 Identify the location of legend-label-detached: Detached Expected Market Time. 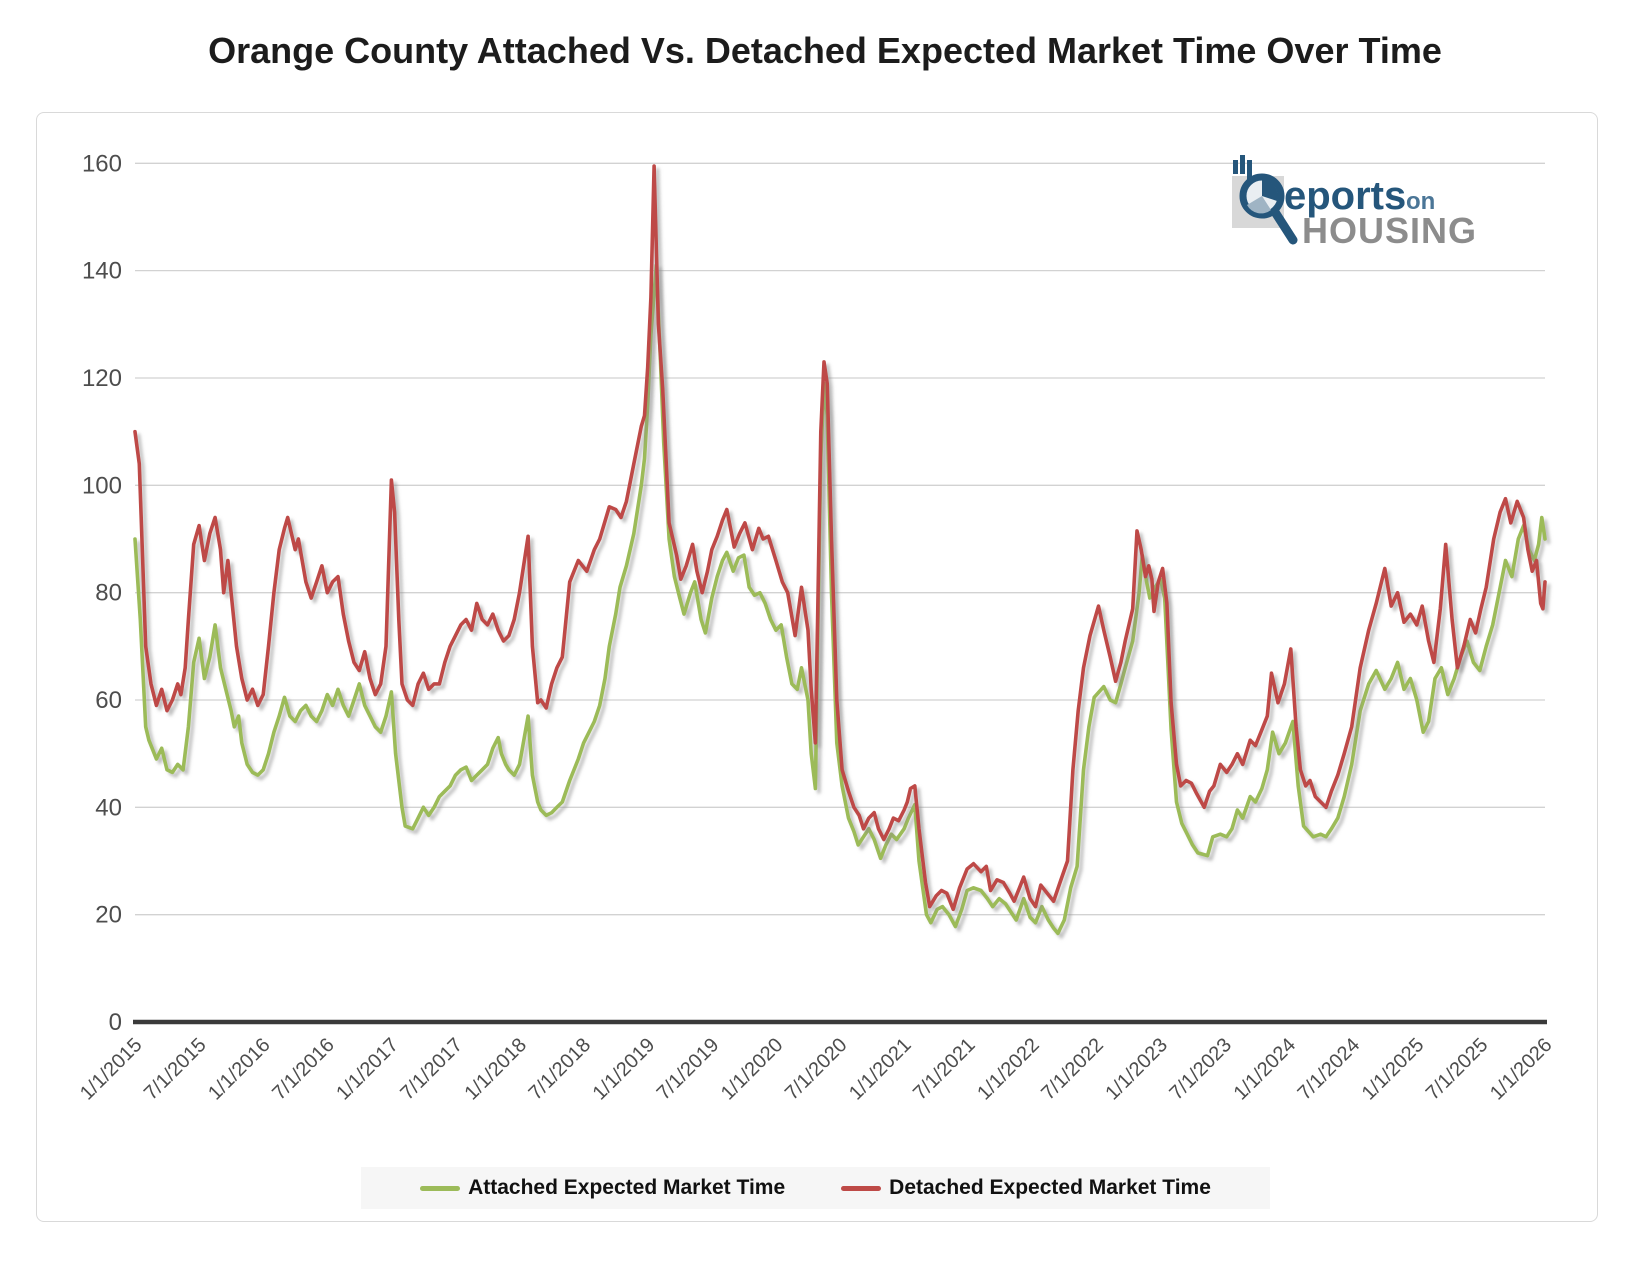
(1050, 1187).